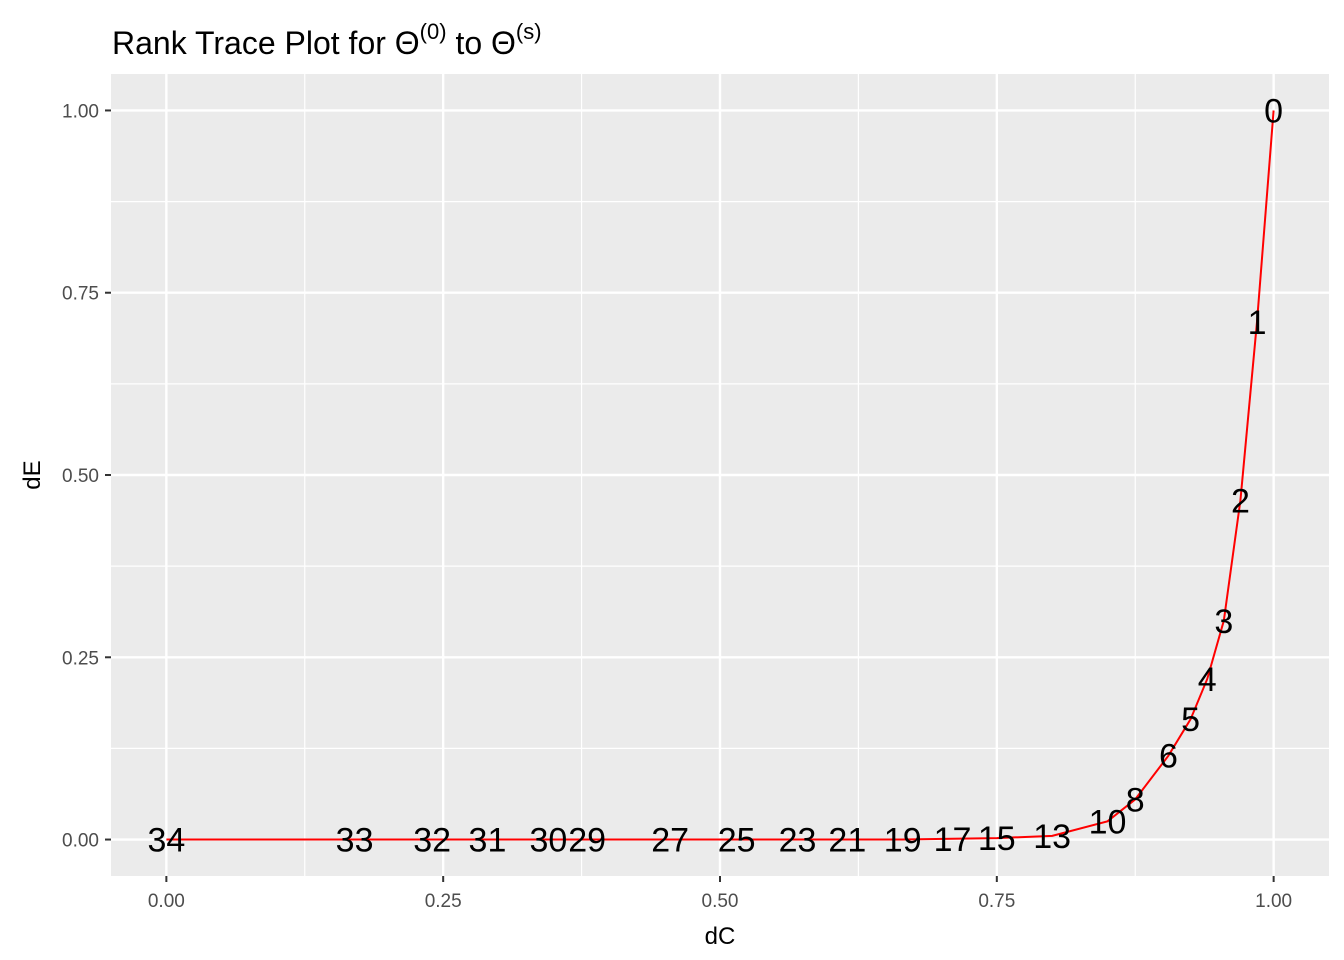 This screenshot has width=1344, height=960. I want to click on point-label: 2, so click(1240, 502).